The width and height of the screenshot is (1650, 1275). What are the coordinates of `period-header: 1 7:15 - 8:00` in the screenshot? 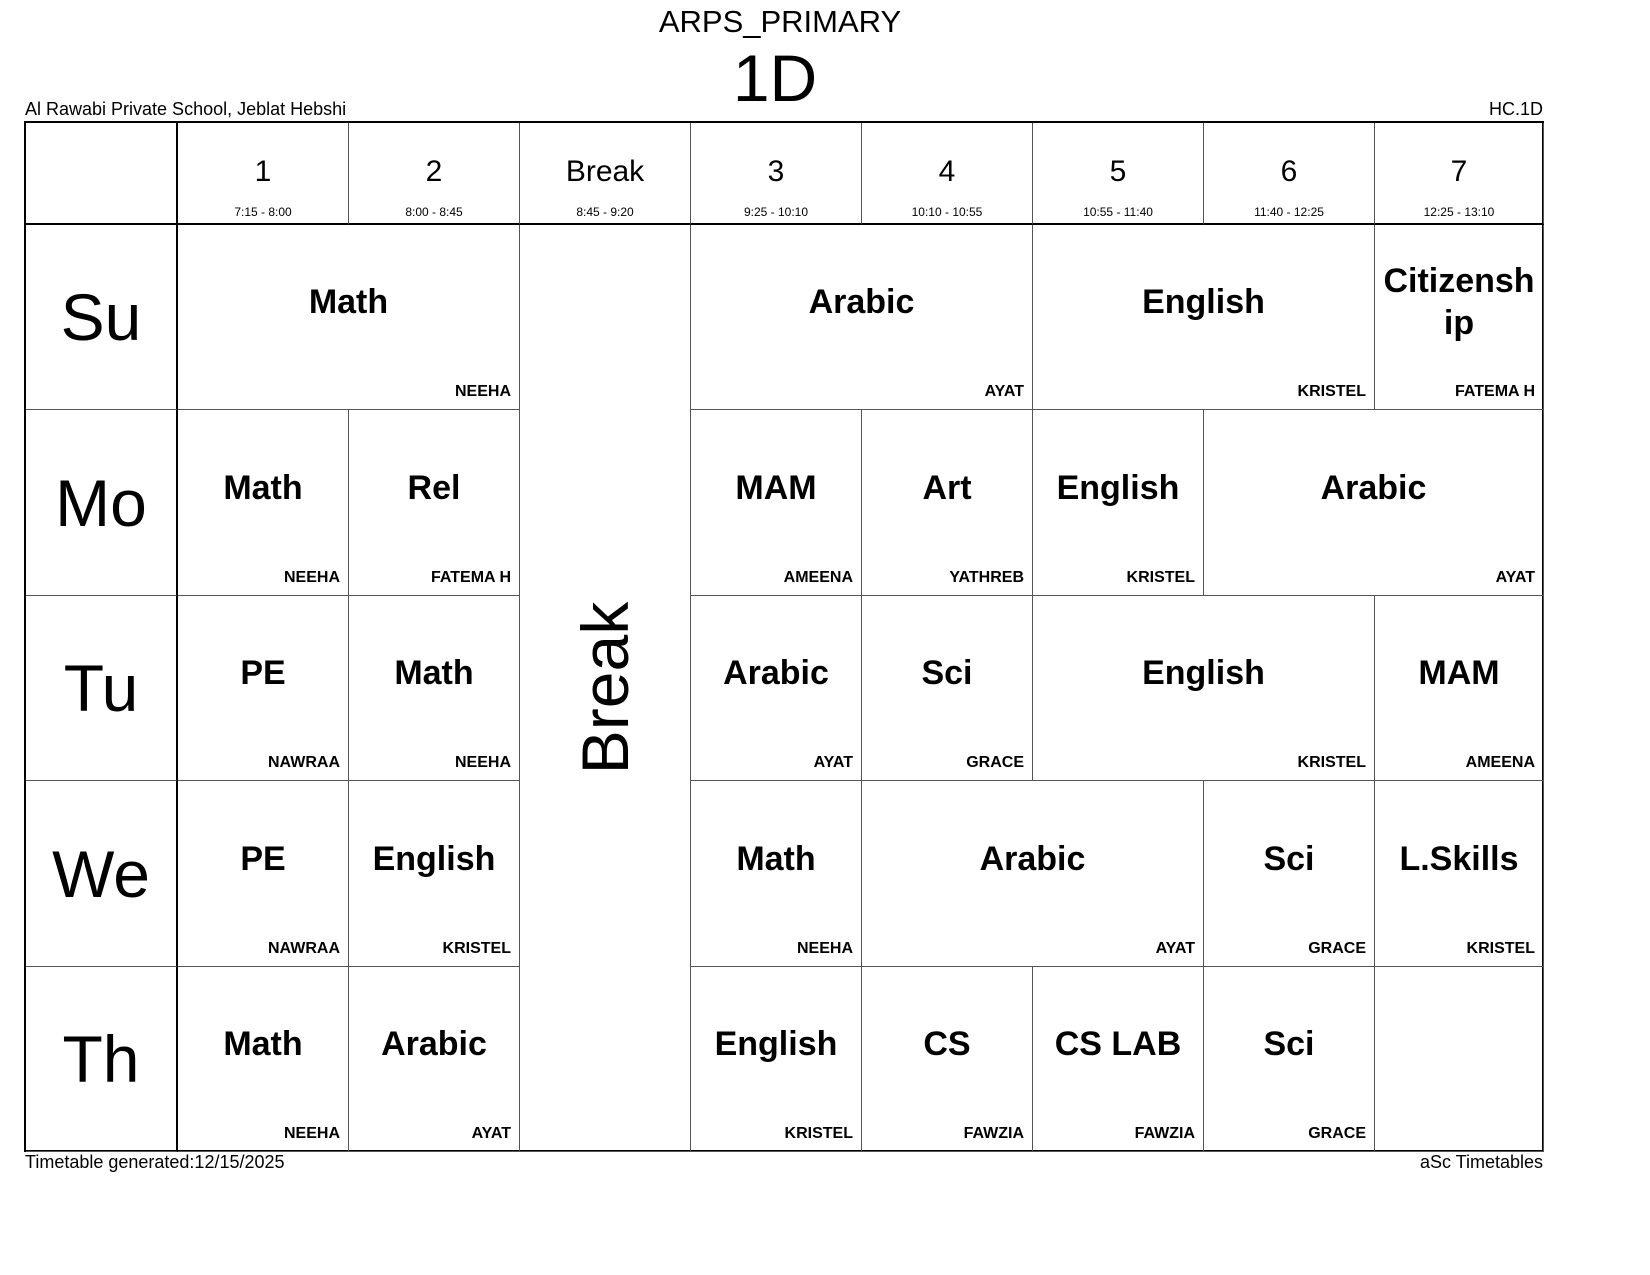 It's located at (263, 174).